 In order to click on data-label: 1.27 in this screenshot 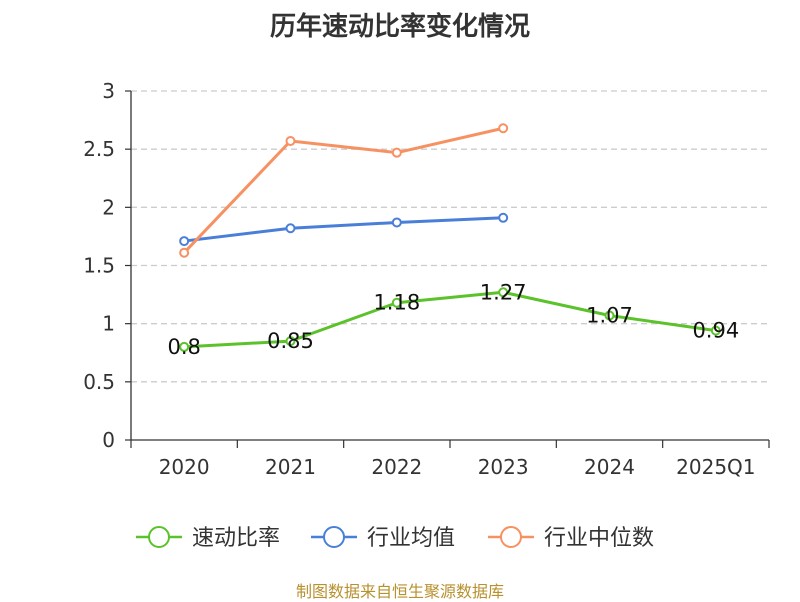, I will do `click(503, 292)`.